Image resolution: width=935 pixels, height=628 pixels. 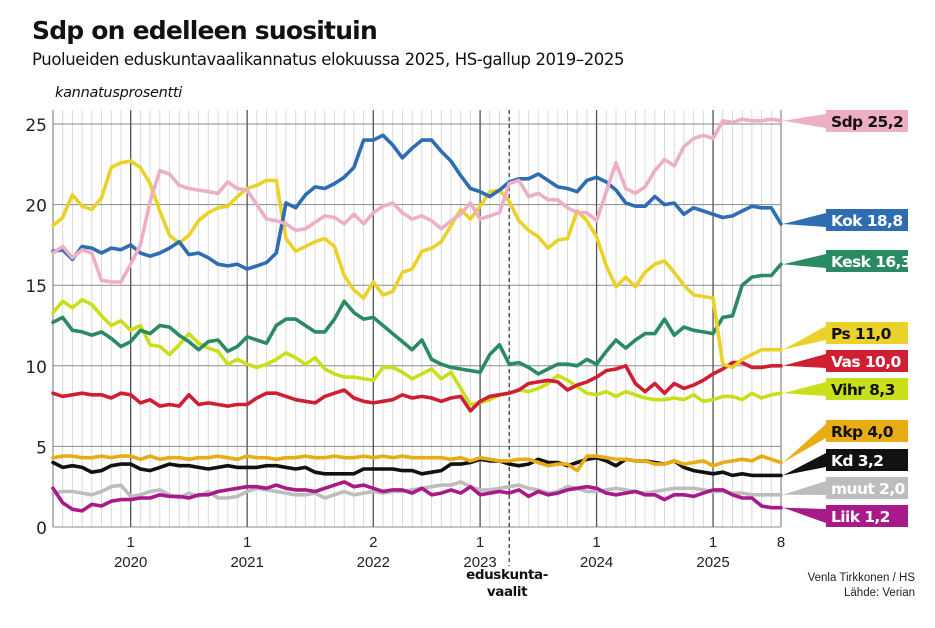 What do you see at coordinates (861, 578) in the screenshot?
I see `author-credit: Venla Tirkkonen / HS` at bounding box center [861, 578].